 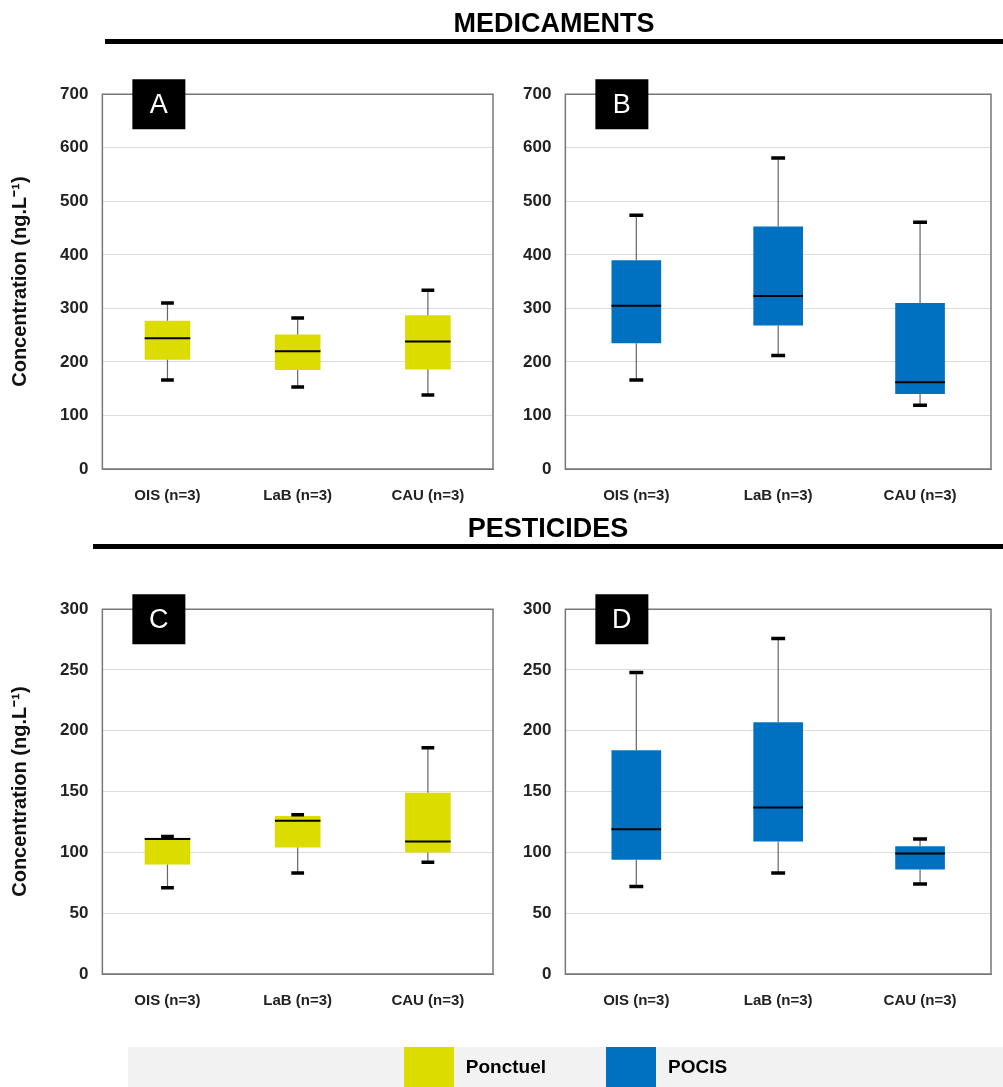 What do you see at coordinates (554, 26) in the screenshot?
I see `text: MEDICAMENTS` at bounding box center [554, 26].